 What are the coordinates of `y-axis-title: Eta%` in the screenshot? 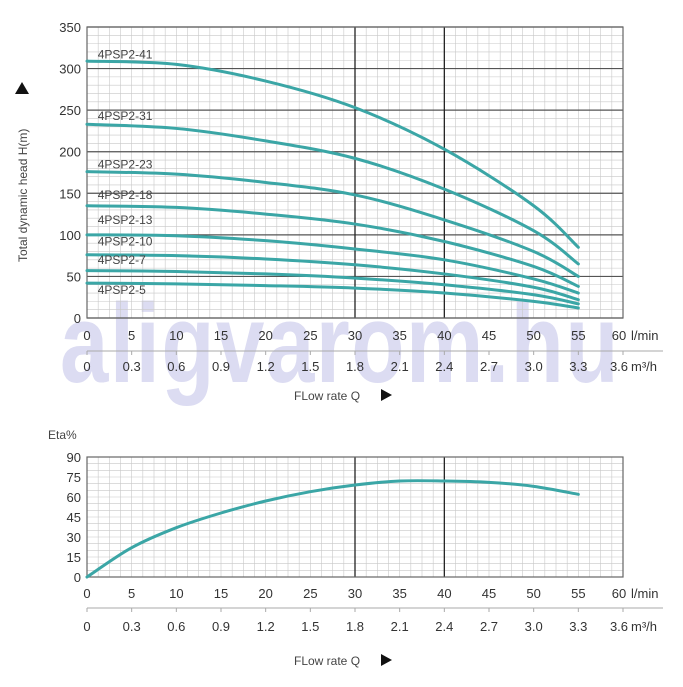 It's located at (62, 435).